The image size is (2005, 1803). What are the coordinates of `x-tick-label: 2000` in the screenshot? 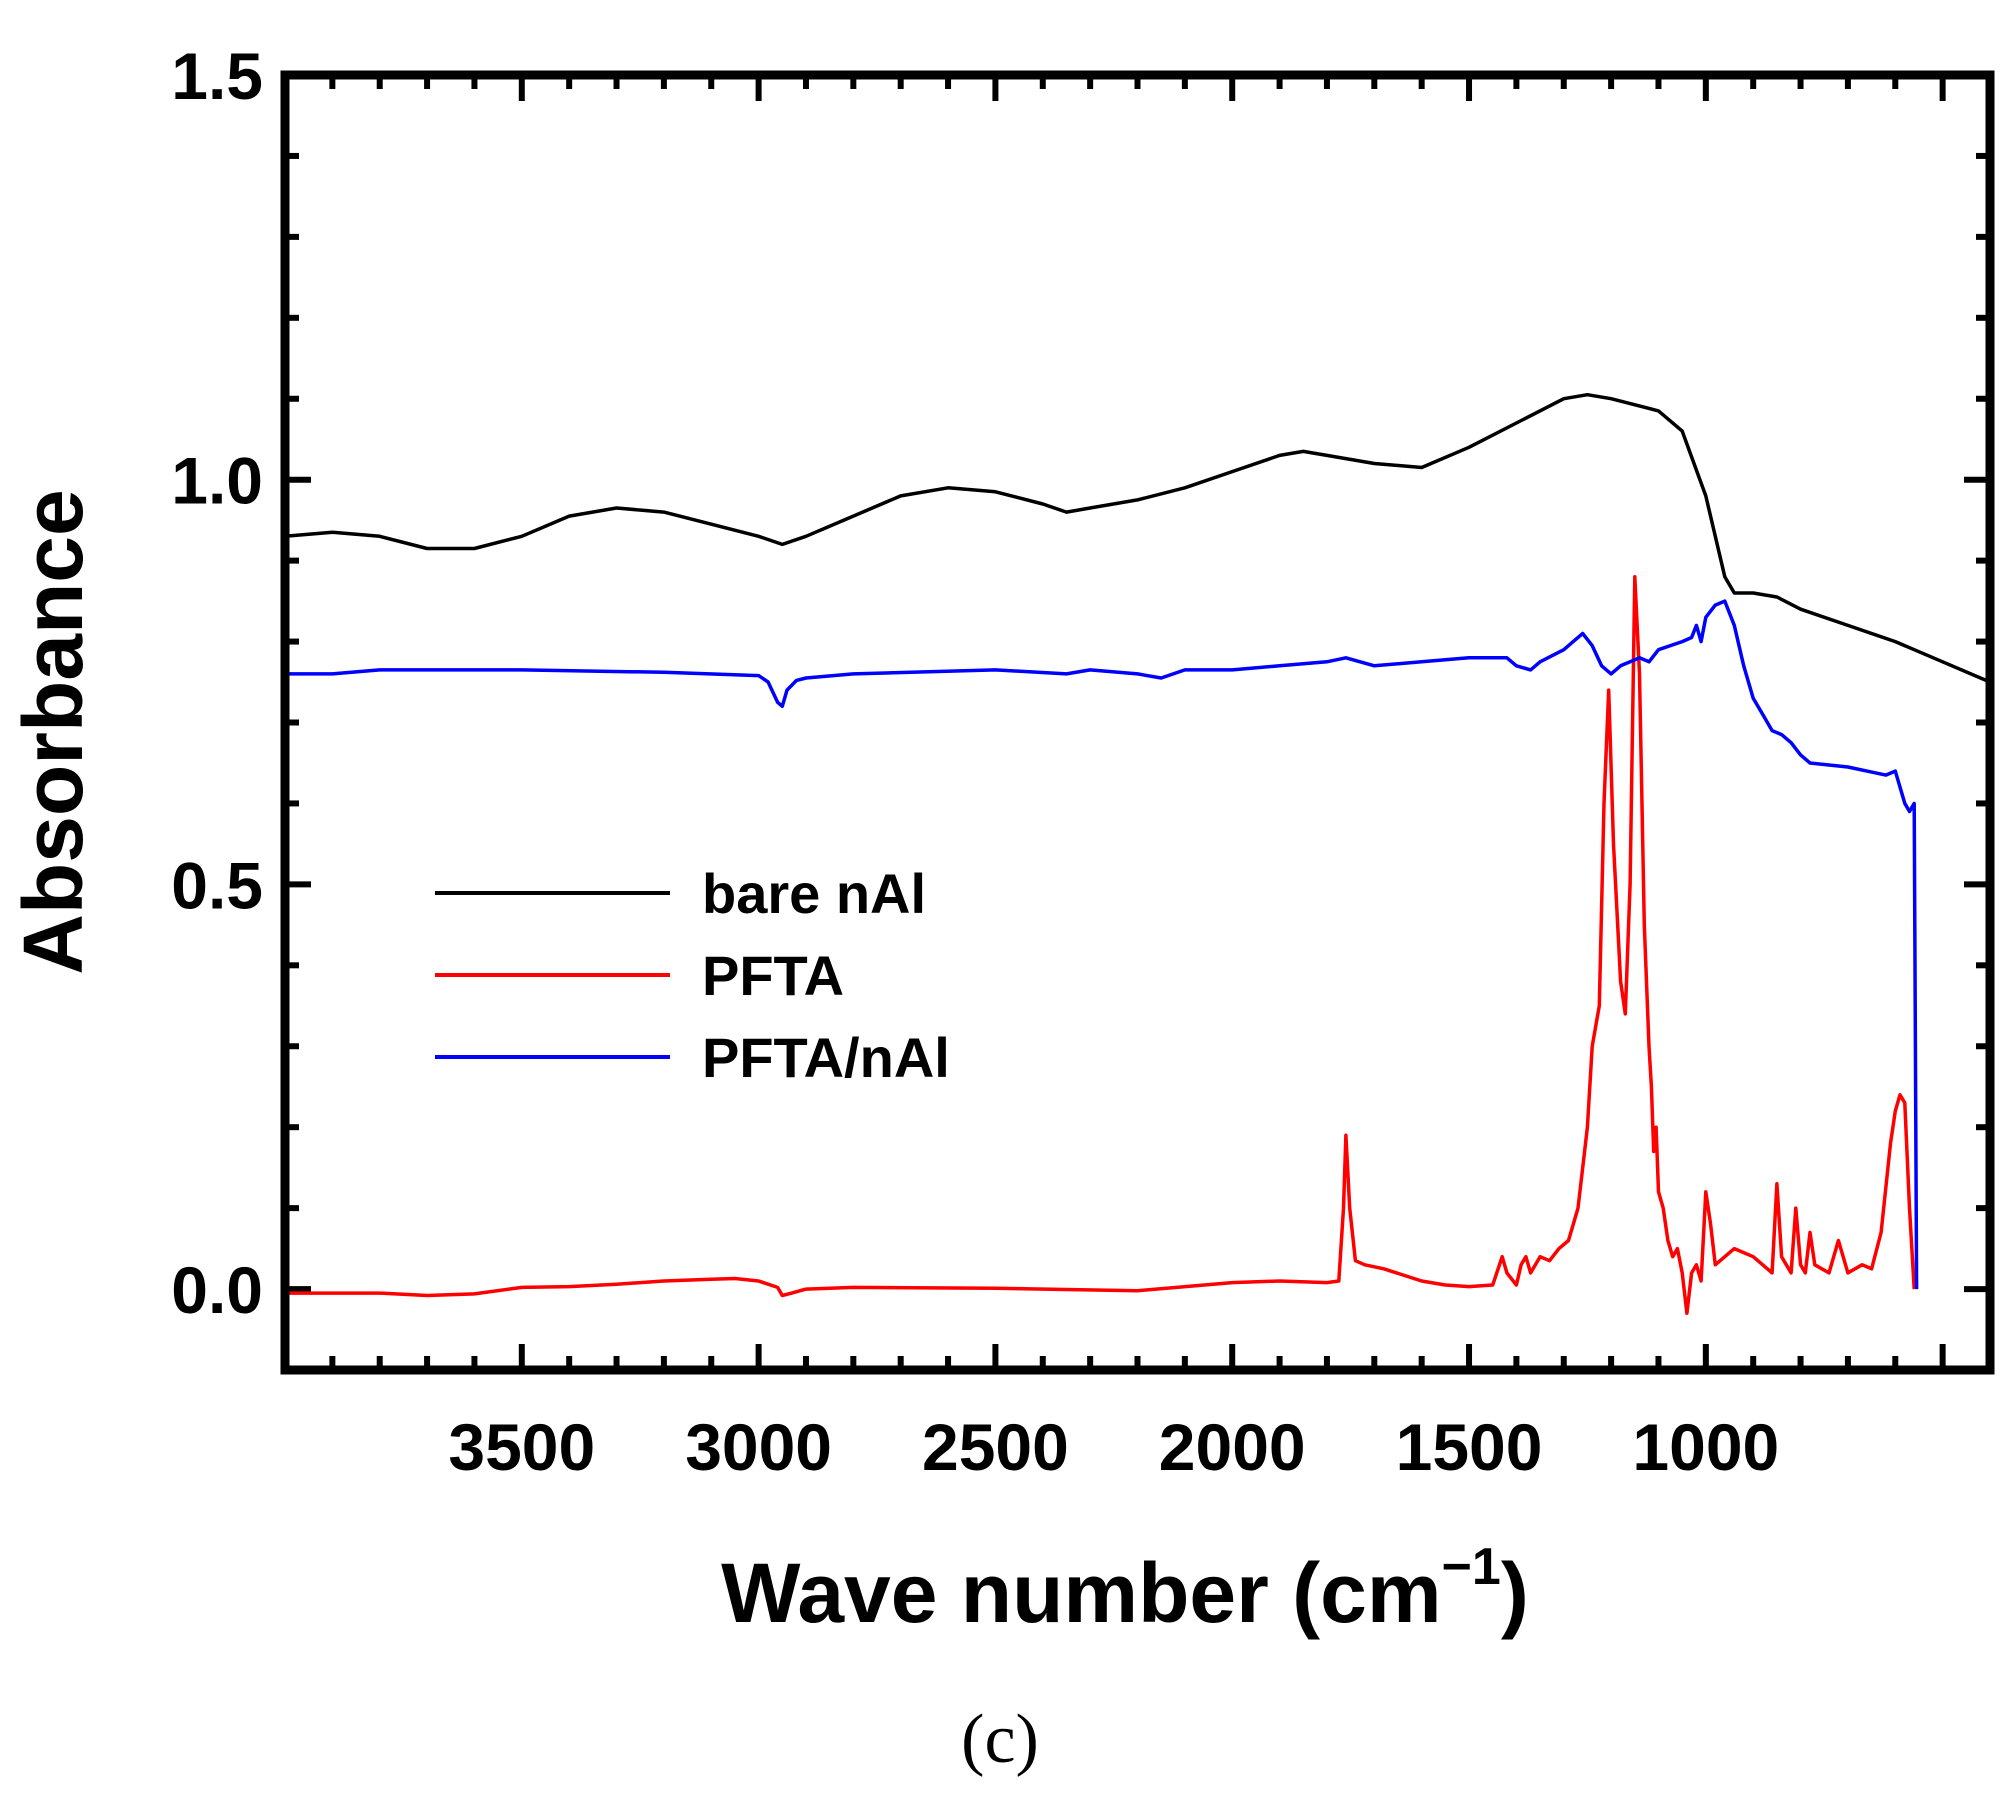 It's located at (1232, 1447).